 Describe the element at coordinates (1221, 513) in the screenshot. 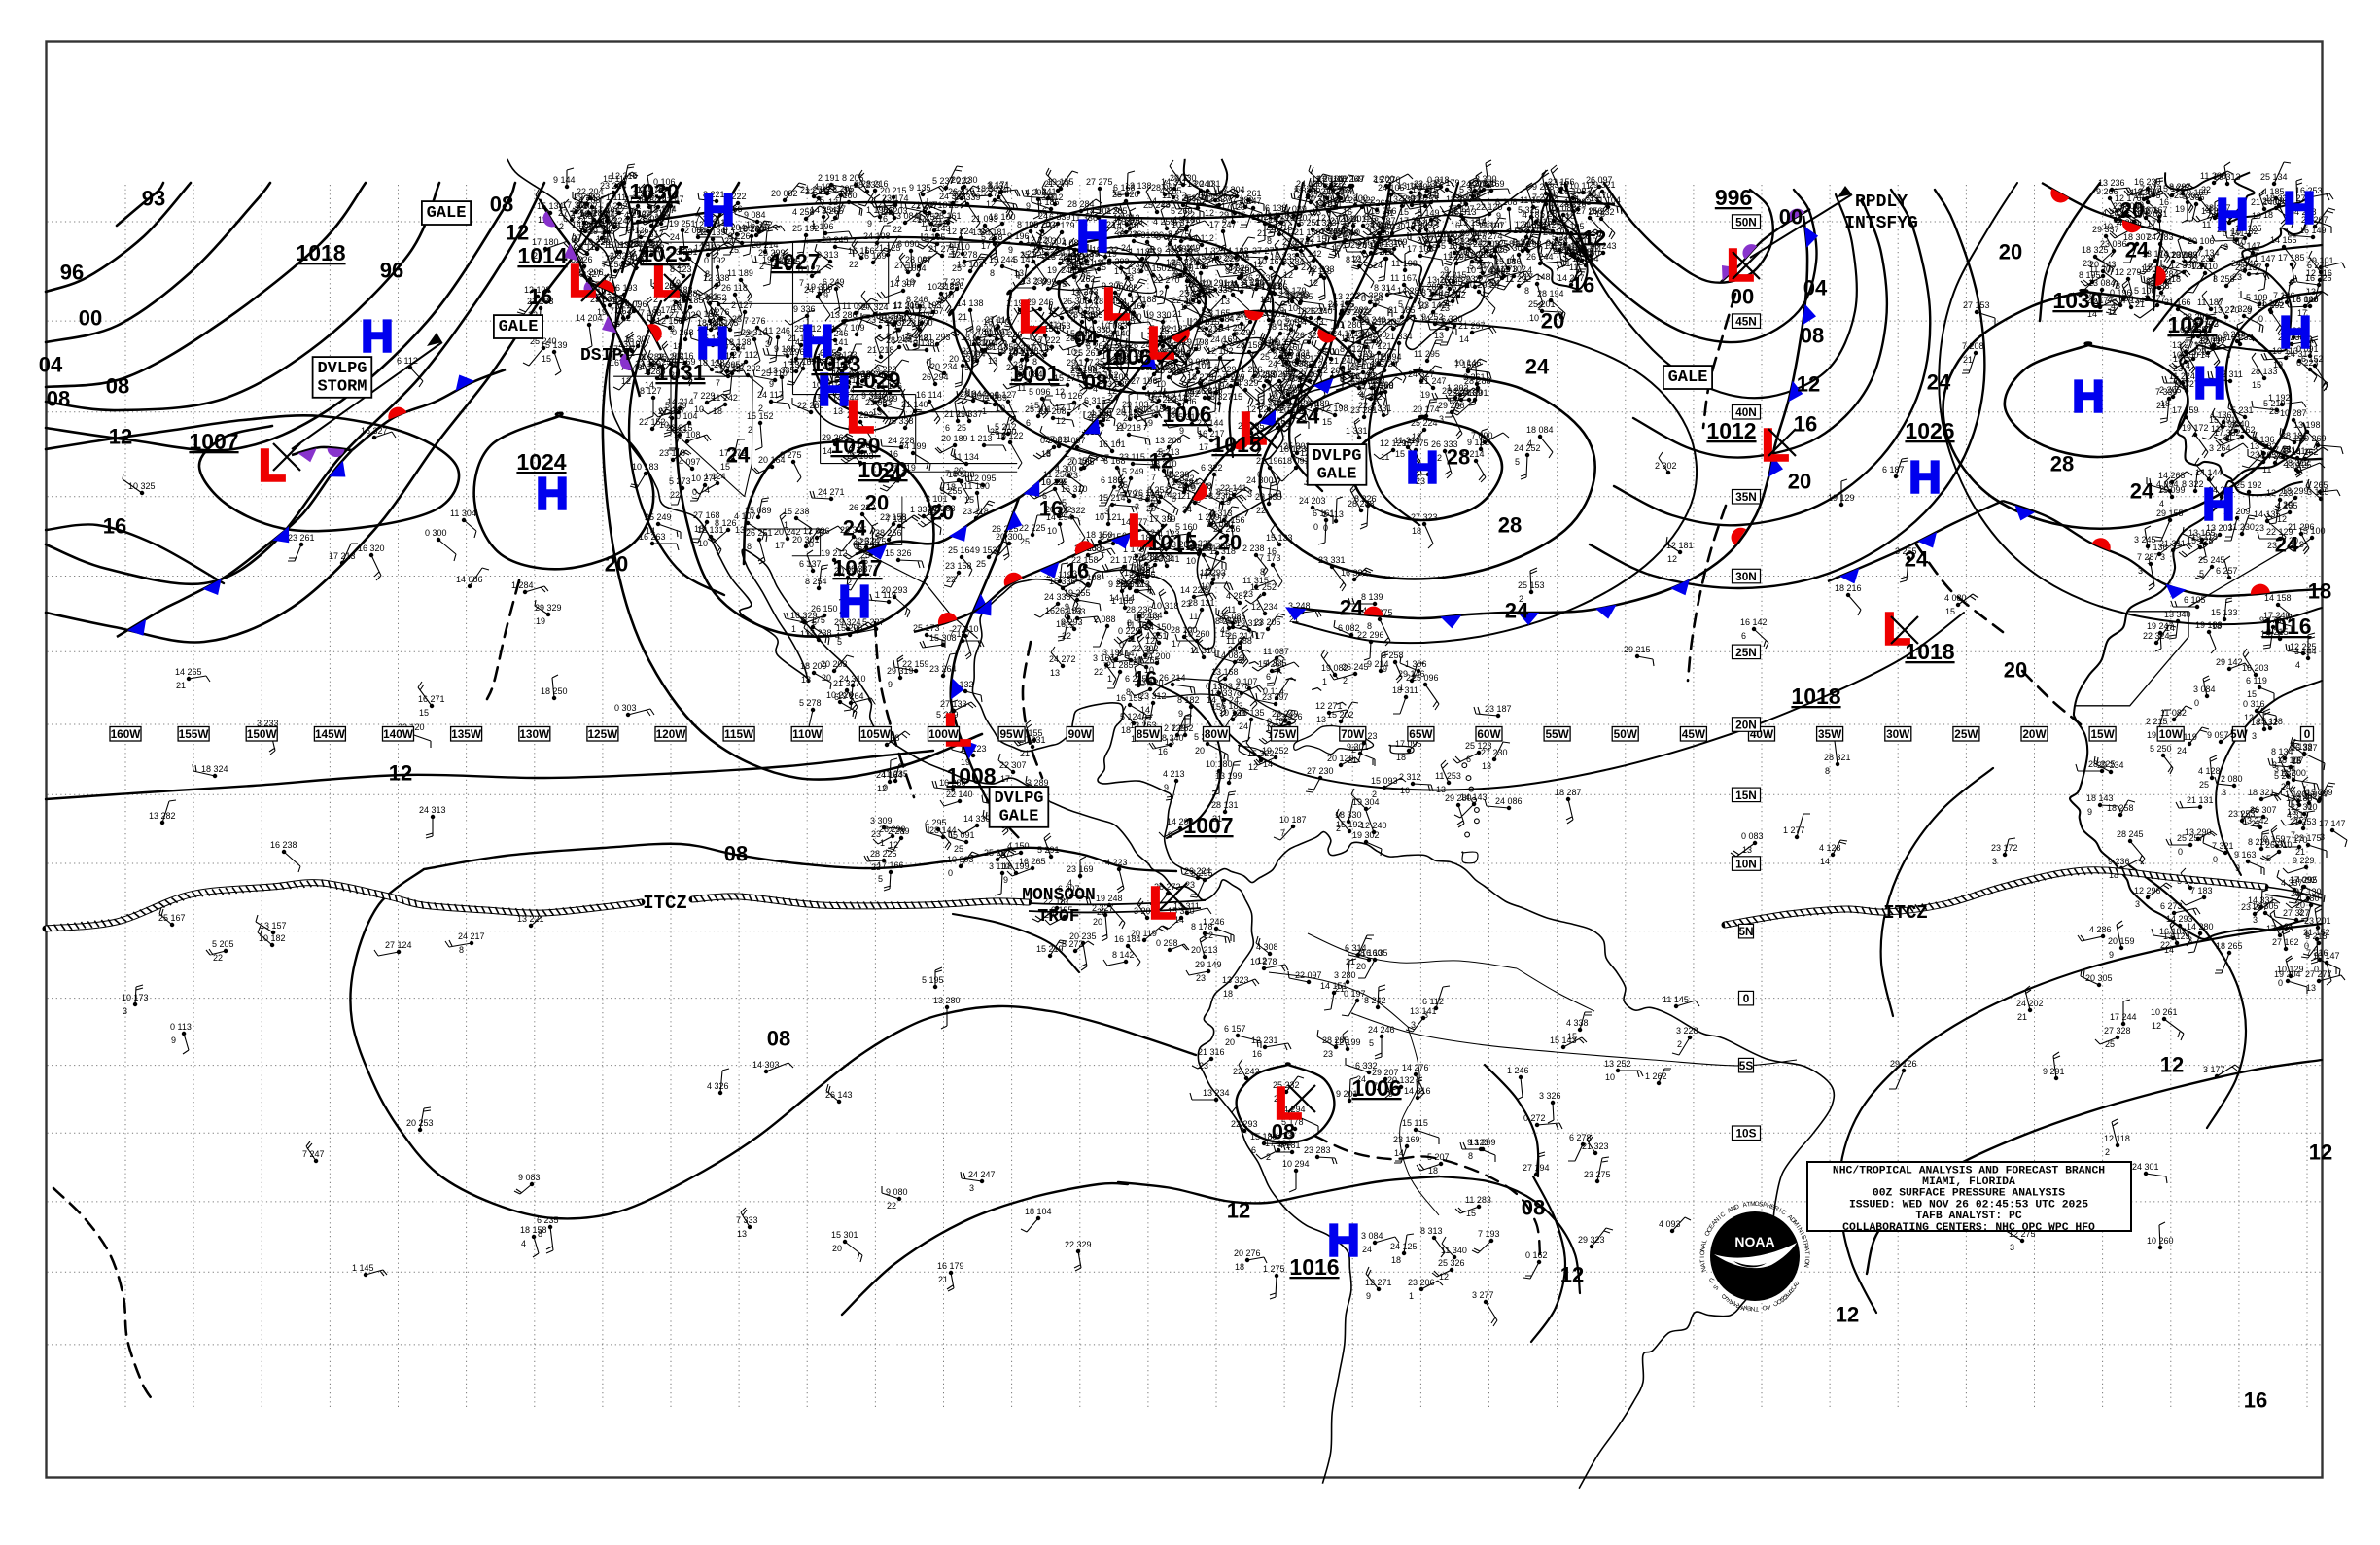

I see `svg-text: 3 313` at that location.